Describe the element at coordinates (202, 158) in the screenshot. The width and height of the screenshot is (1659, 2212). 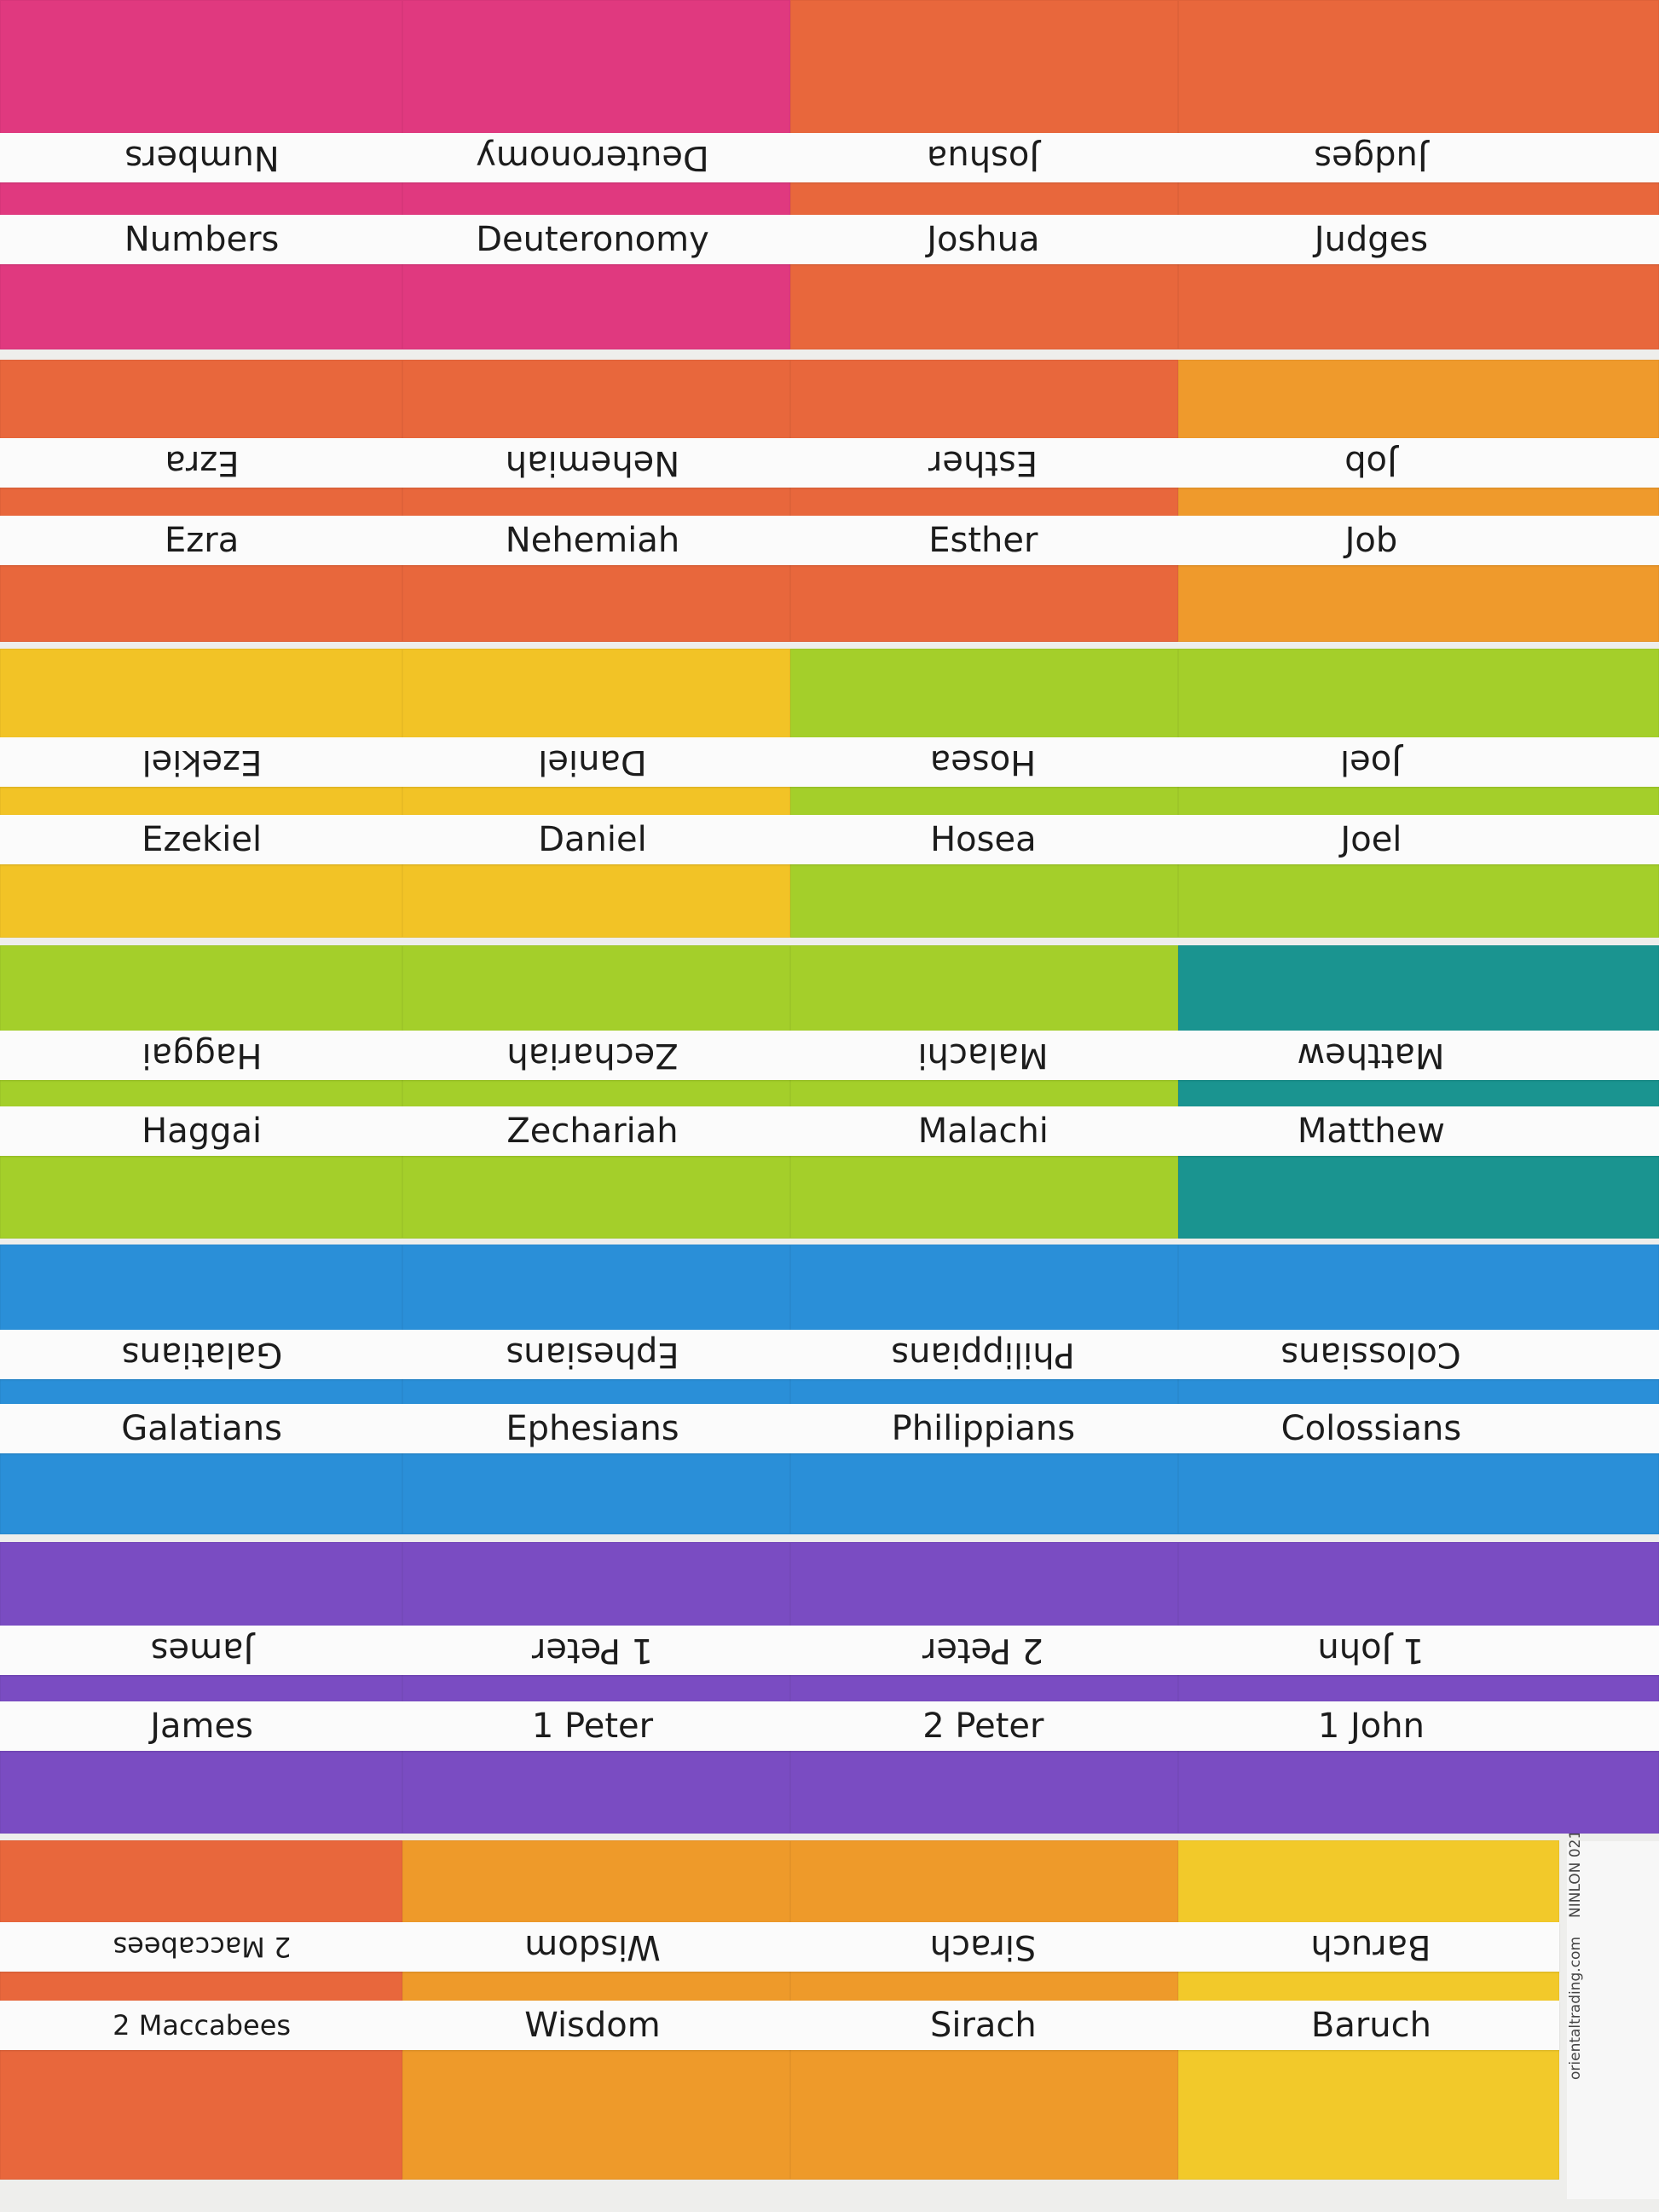
I see `tab-label-inverted: Numbers` at that location.